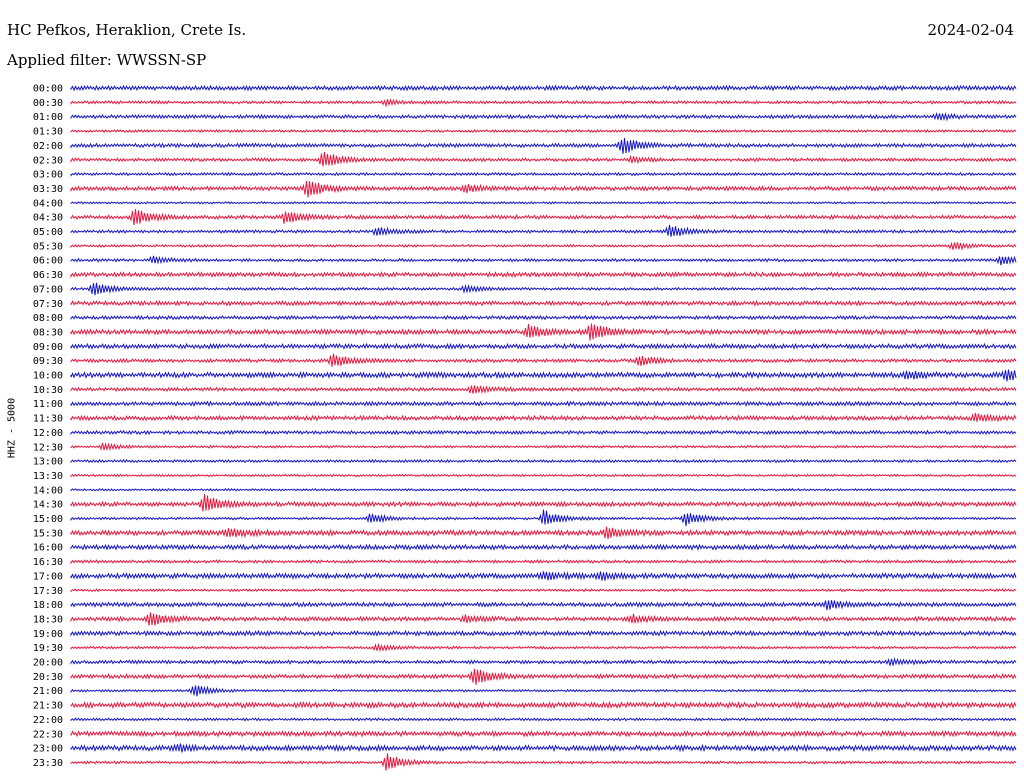 The height and width of the screenshot is (780, 1024). What do you see at coordinates (48, 376) in the screenshot?
I see `row-label-1000: 10:00` at bounding box center [48, 376].